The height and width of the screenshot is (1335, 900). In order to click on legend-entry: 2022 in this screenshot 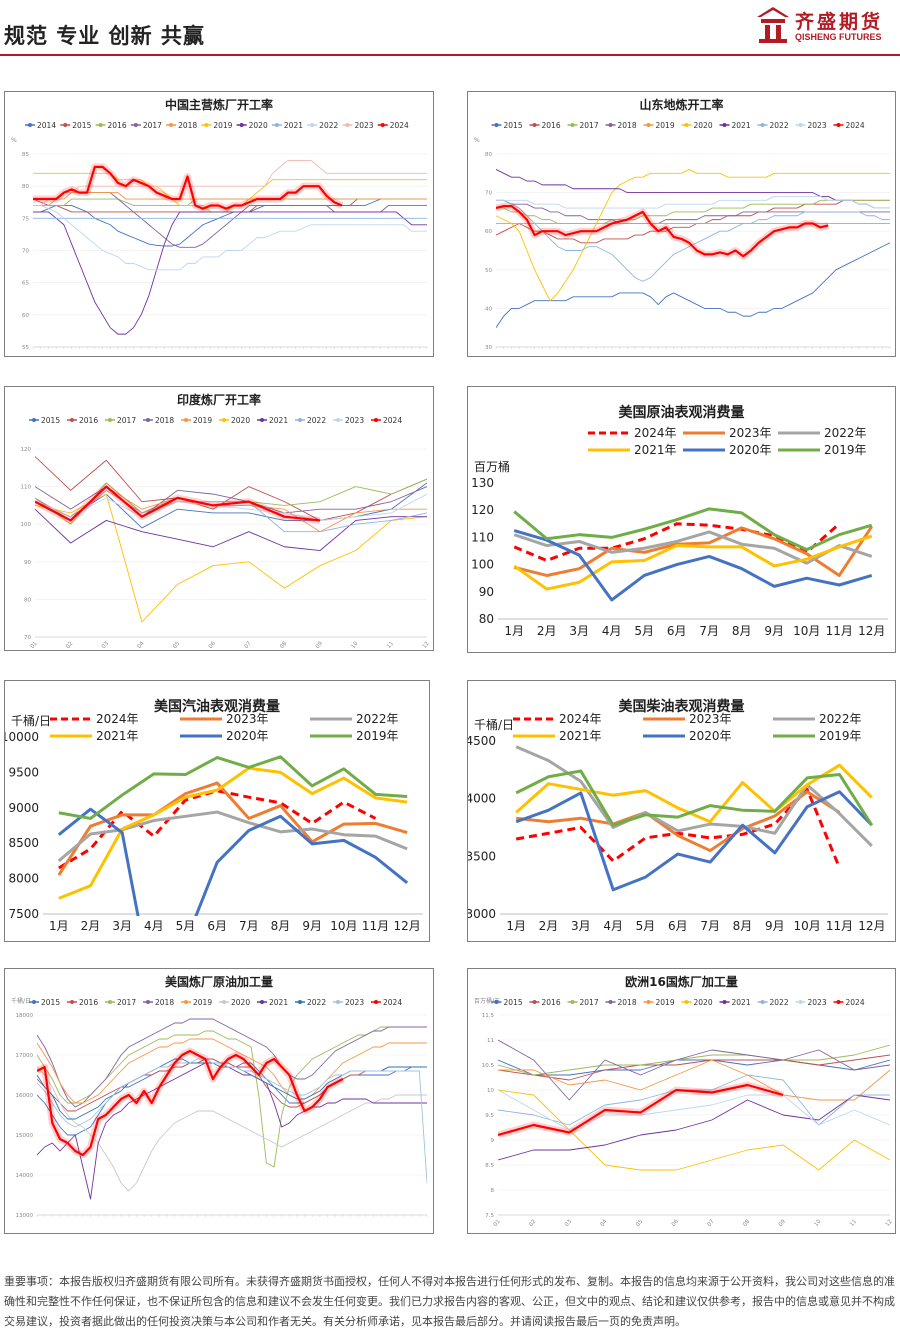, I will do `click(310, 1002)`.